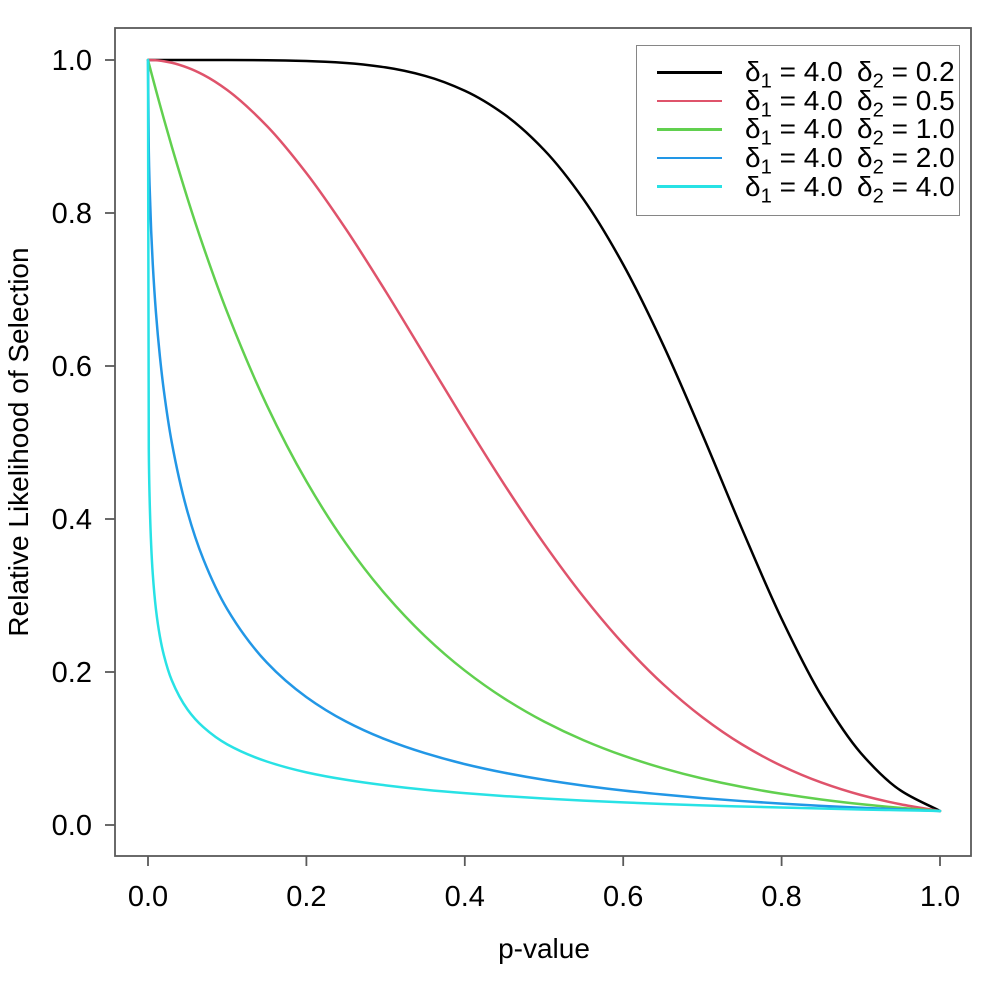  Describe the element at coordinates (72, 826) in the screenshot. I see `y-tick-label: 0.0` at that location.